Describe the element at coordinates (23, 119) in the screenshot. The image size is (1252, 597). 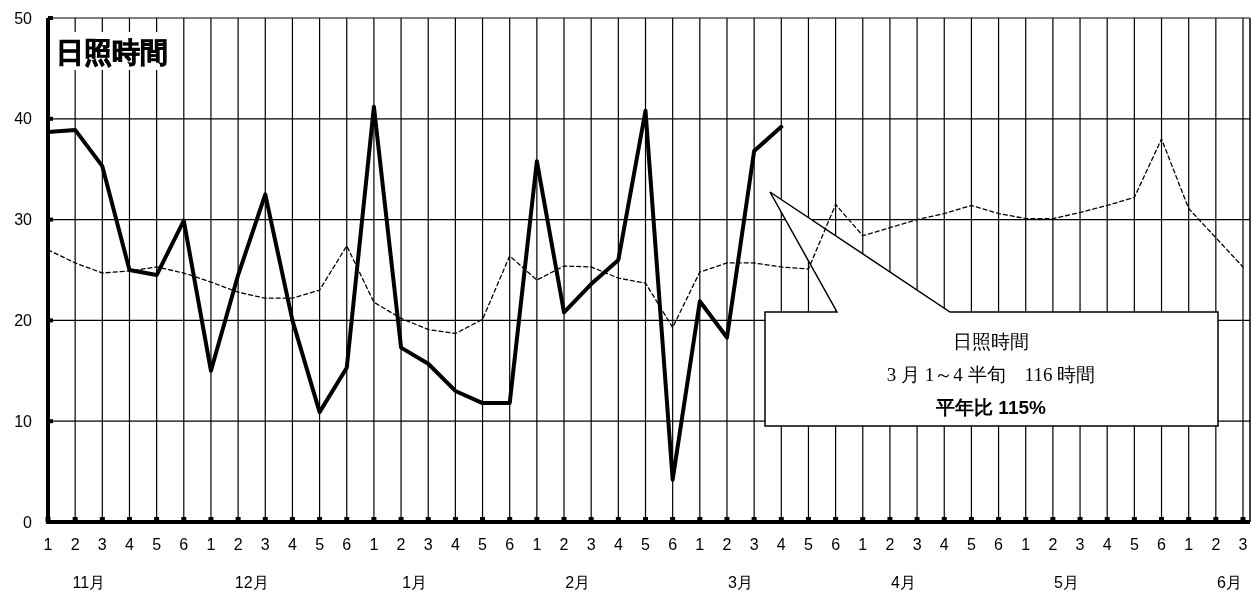
I see `y-tick-label: 40` at that location.